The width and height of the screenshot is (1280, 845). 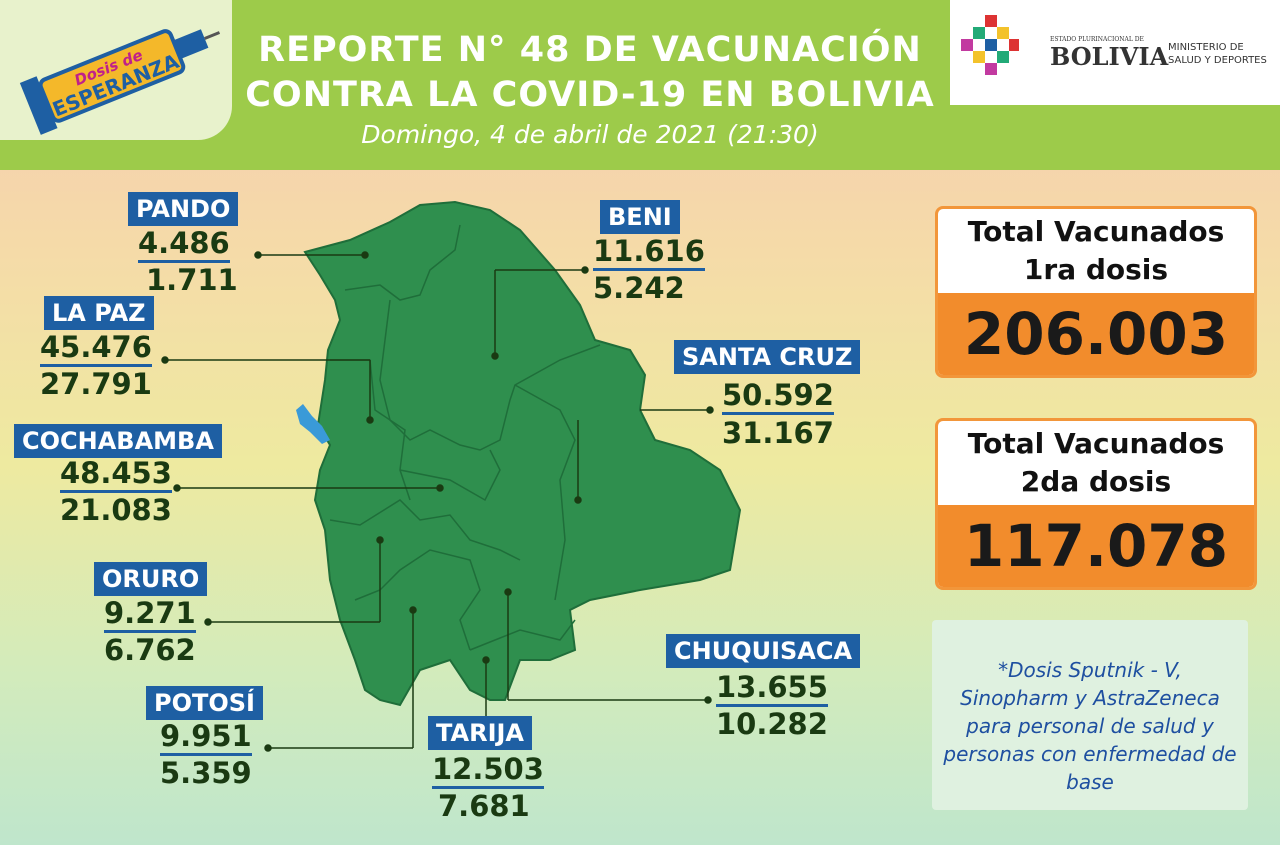 I want to click on dept-first-dose-oruro: 9.271, so click(x=150, y=614).